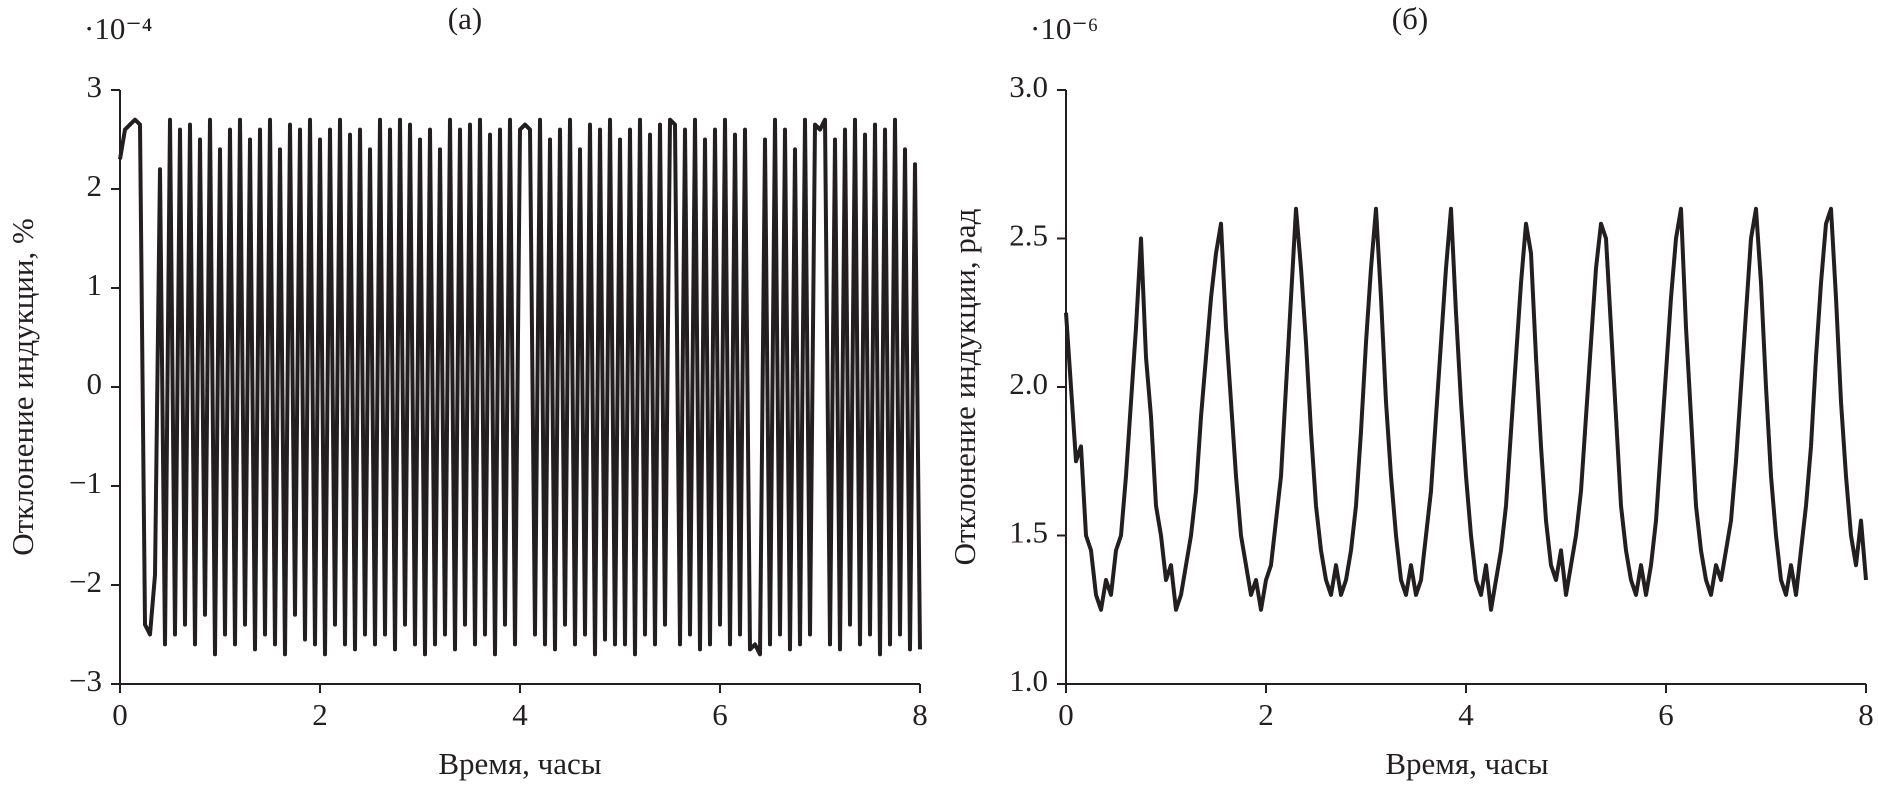 The width and height of the screenshot is (1878, 793). Describe the element at coordinates (95, 383) in the screenshot. I see `y-tick-label: 0` at that location.